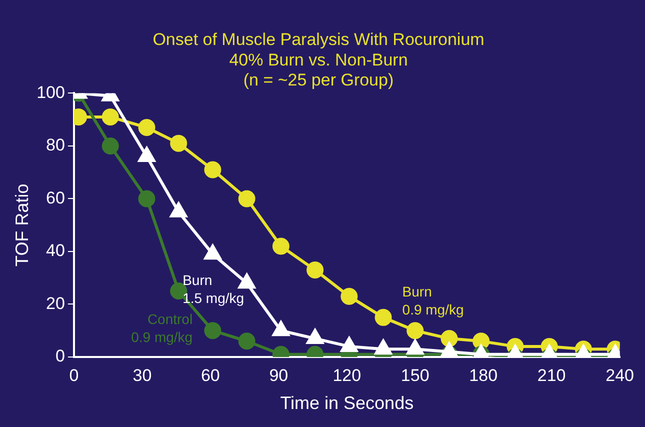  What do you see at coordinates (162, 327) in the screenshot?
I see `series-label: Control 0.9 mg/kg` at bounding box center [162, 327].